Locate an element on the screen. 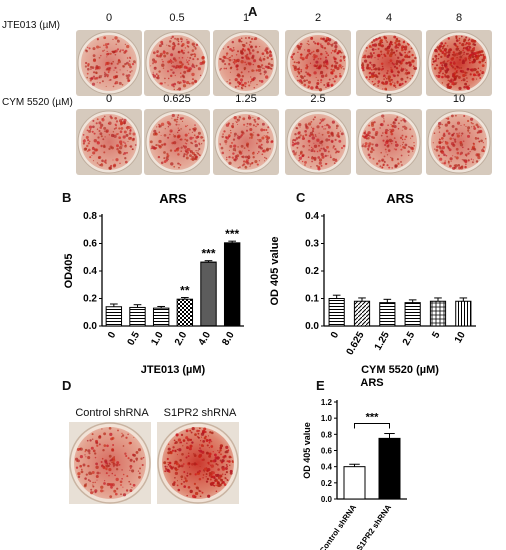 This screenshot has height=550, width=506. panel-c-letter: C is located at coordinates (301, 197).